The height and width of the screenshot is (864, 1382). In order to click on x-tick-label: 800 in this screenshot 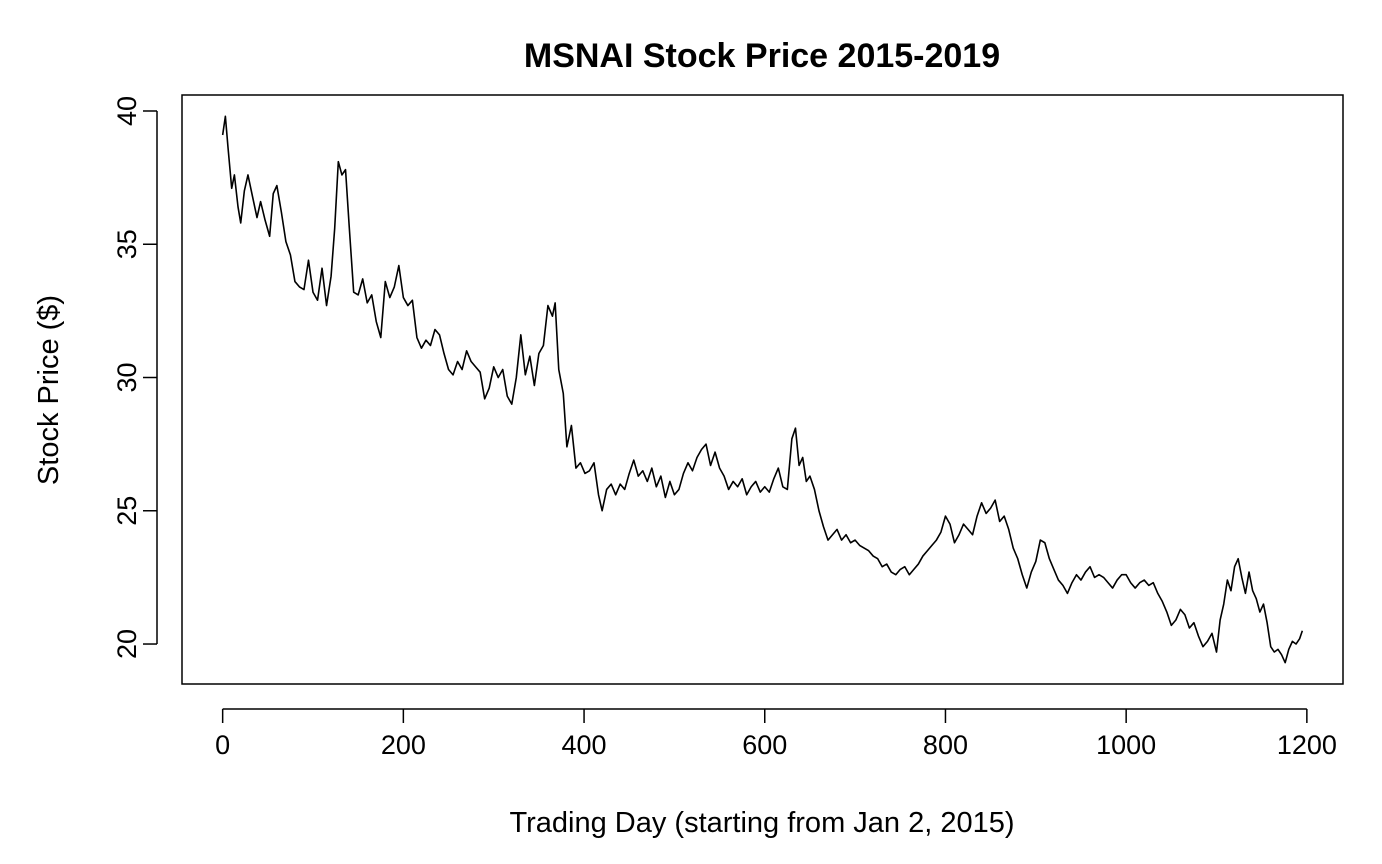, I will do `click(945, 745)`.